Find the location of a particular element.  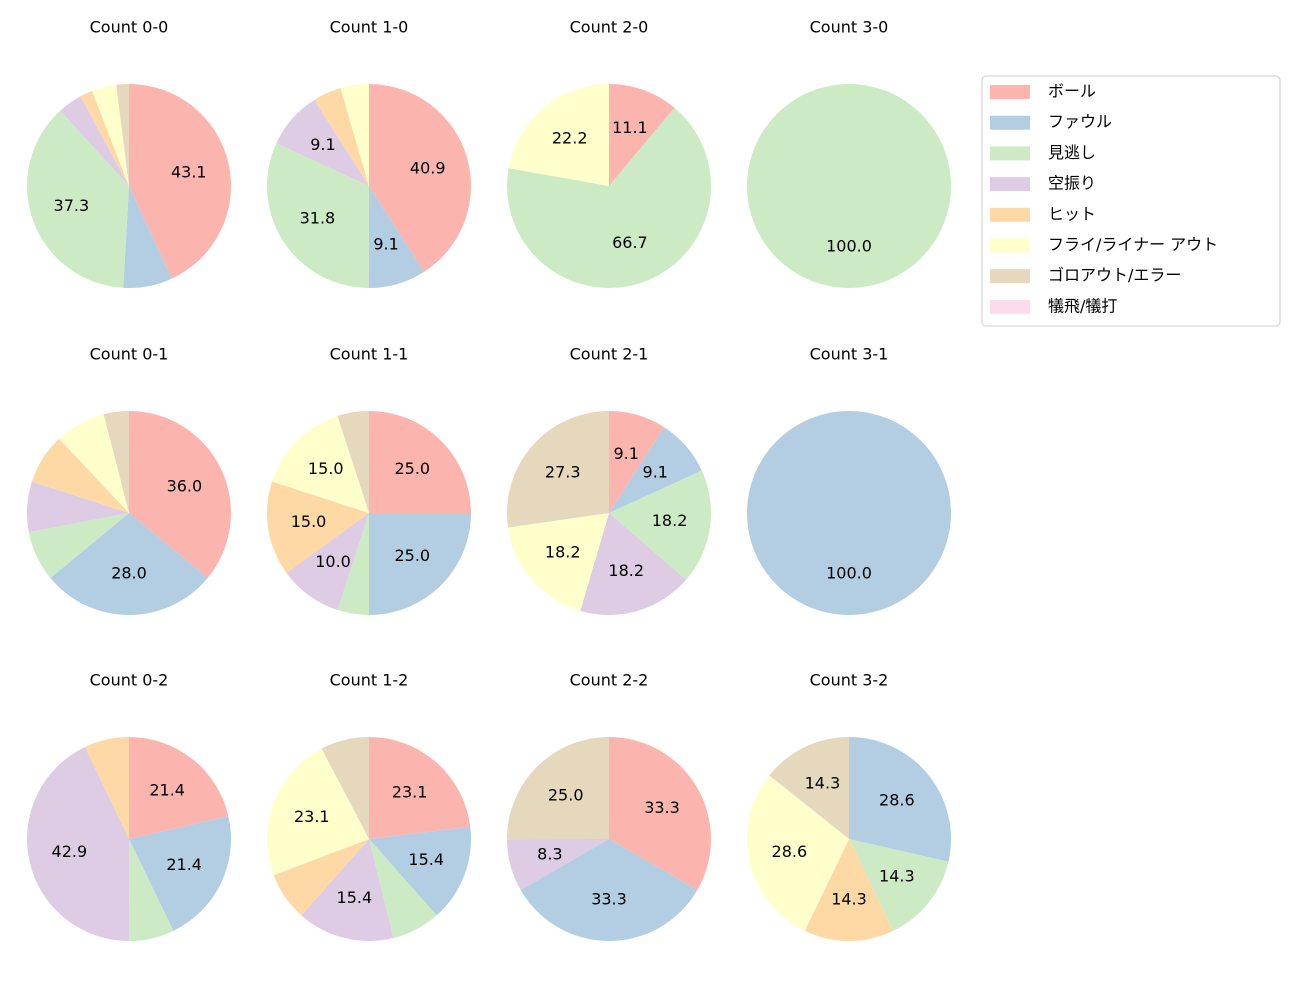

chart-title: Count 1-0 is located at coordinates (369, 27).